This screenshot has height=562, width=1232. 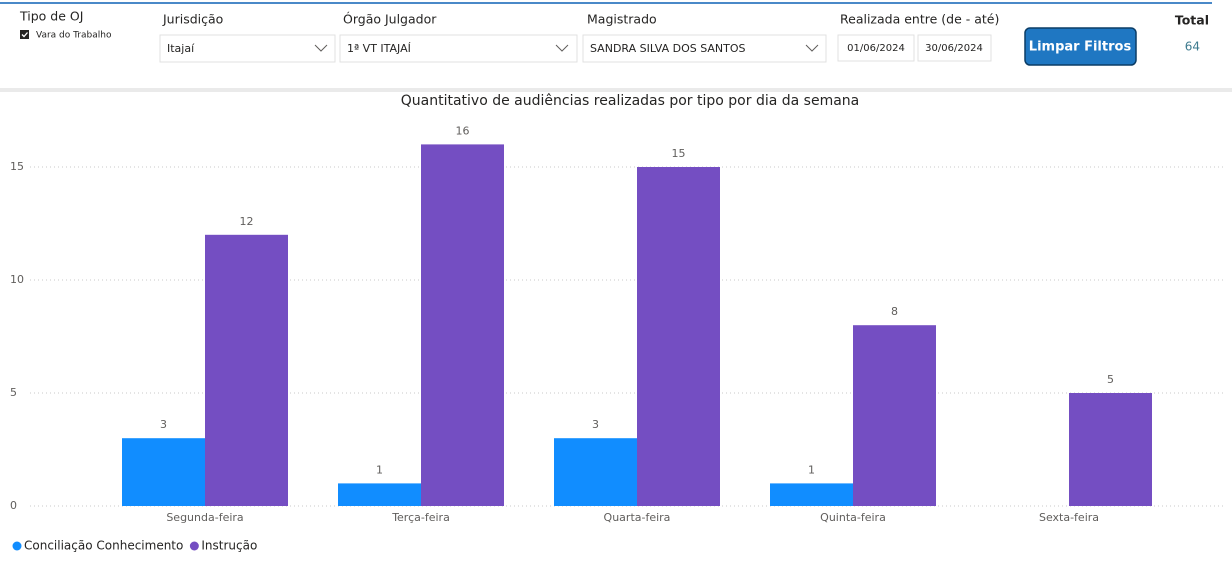 What do you see at coordinates (679, 153) in the screenshot?
I see `data-label: 15` at bounding box center [679, 153].